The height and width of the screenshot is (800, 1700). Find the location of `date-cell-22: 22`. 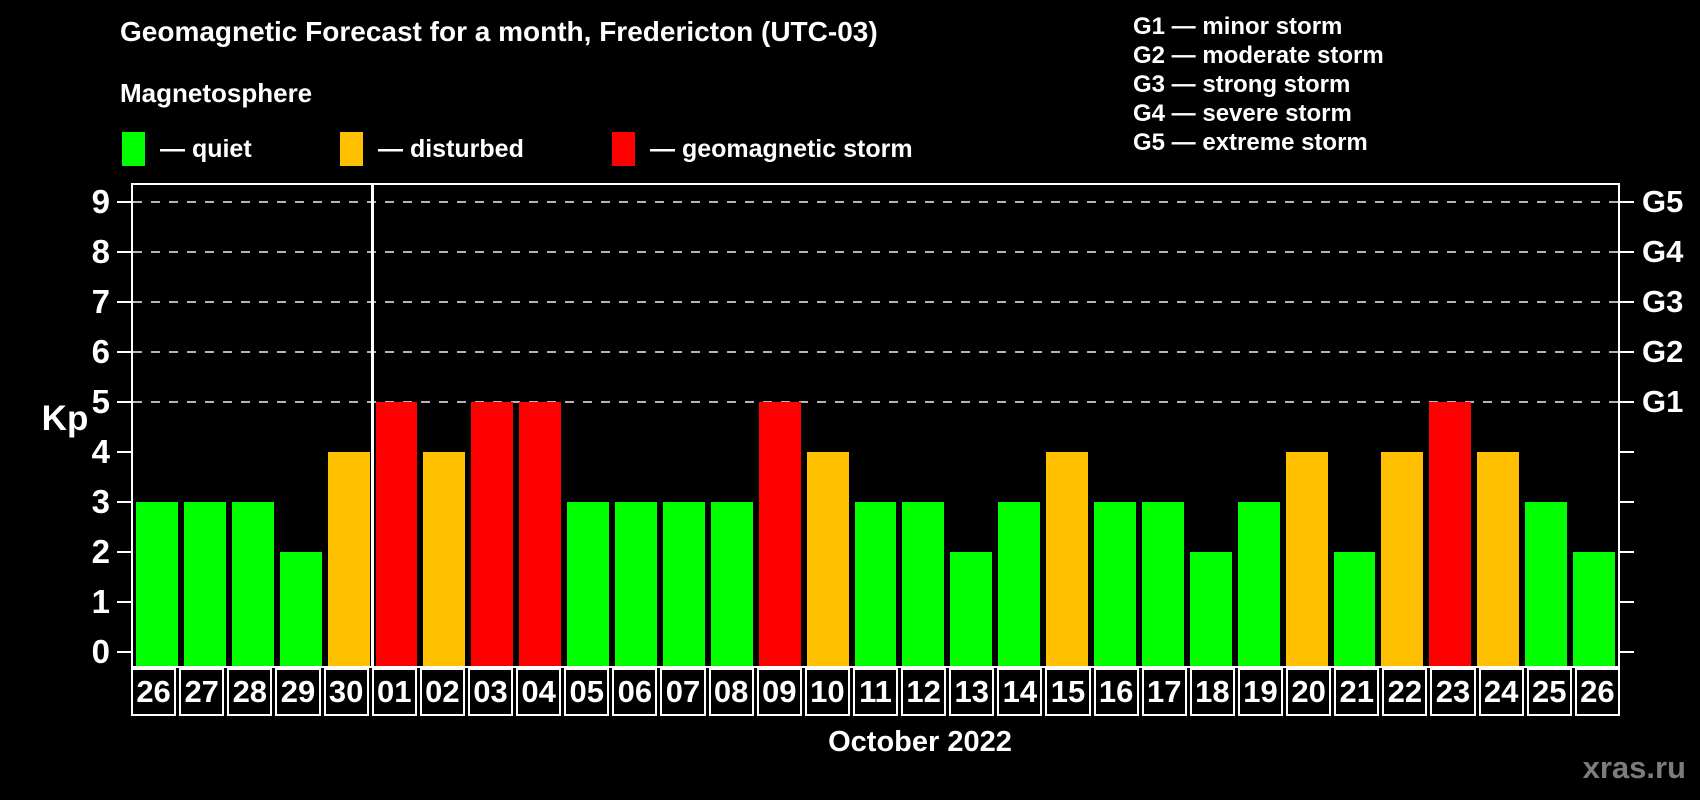

date-cell-22: 22 is located at coordinates (1405, 692).